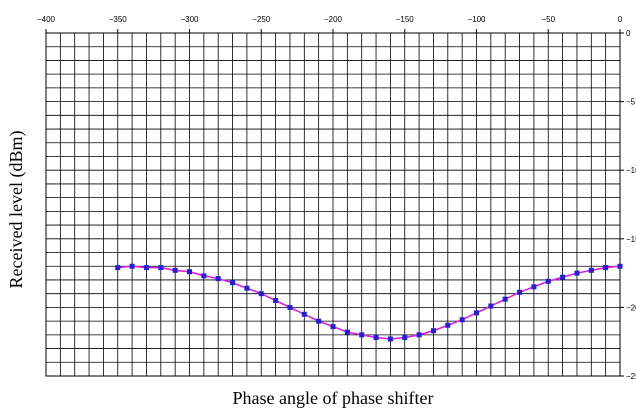 The width and height of the screenshot is (636, 410). I want to click on x-tick-label: −150, so click(405, 19).